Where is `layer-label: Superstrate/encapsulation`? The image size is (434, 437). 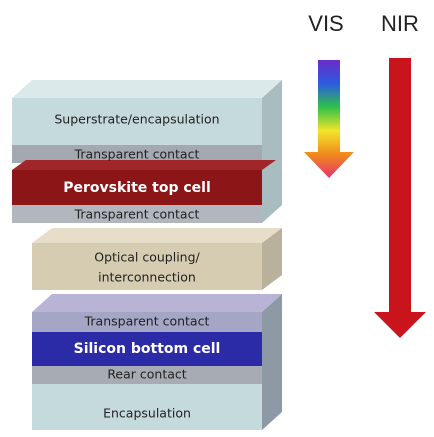
layer-label: Superstrate/encapsulation is located at coordinates (136, 119).